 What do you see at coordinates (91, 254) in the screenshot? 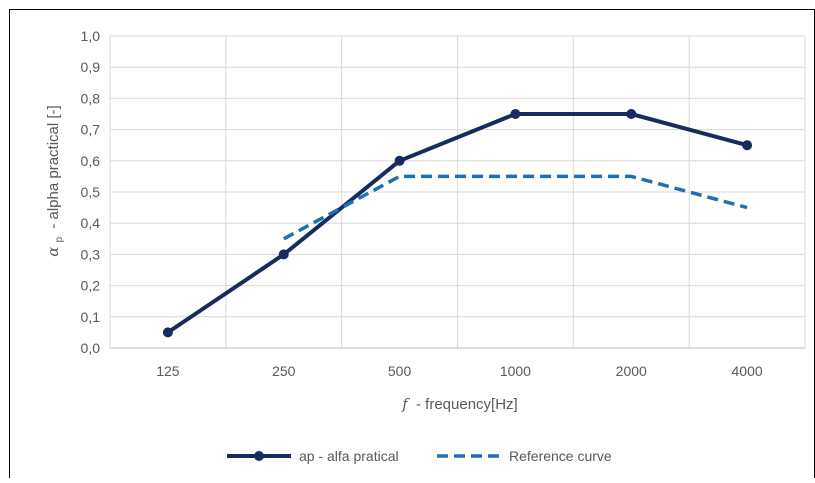
I see `y-tick-label: 0,3` at bounding box center [91, 254].